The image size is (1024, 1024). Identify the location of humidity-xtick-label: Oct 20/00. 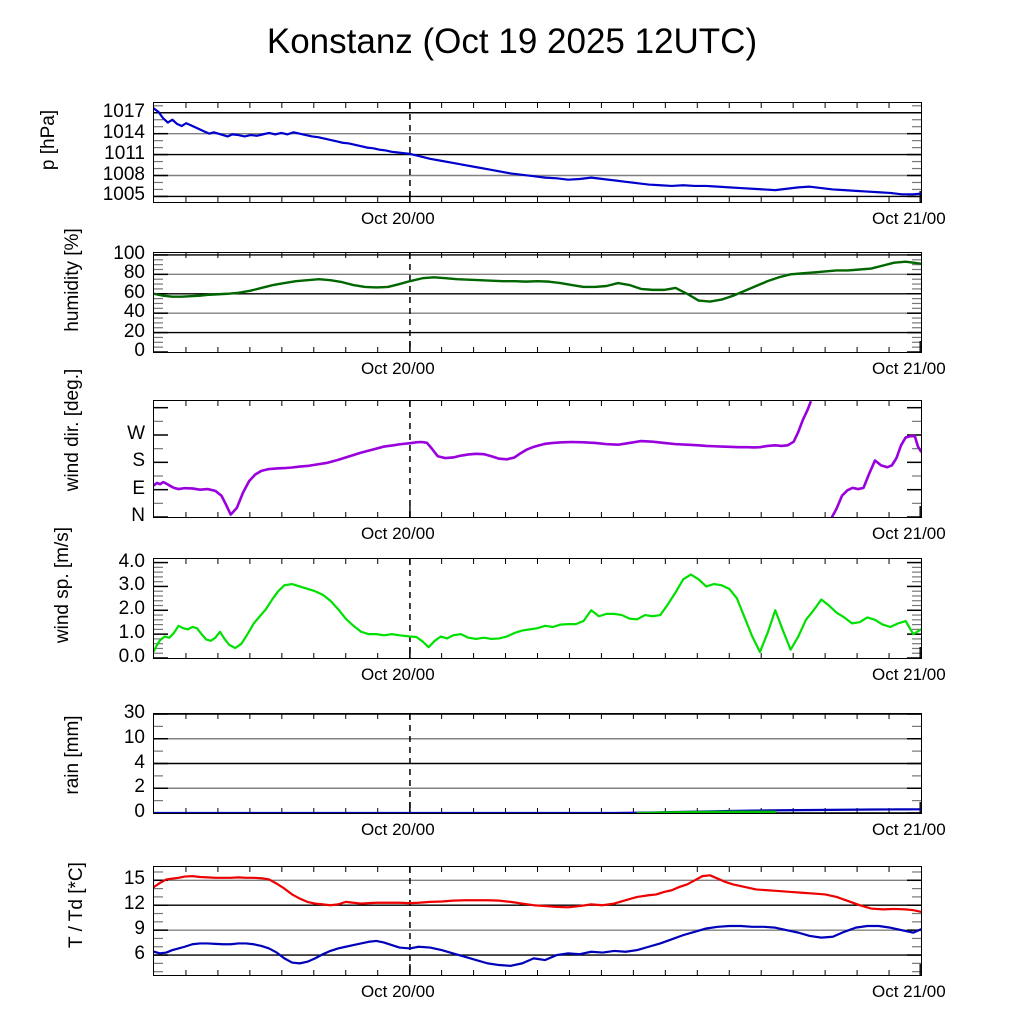
(397, 368).